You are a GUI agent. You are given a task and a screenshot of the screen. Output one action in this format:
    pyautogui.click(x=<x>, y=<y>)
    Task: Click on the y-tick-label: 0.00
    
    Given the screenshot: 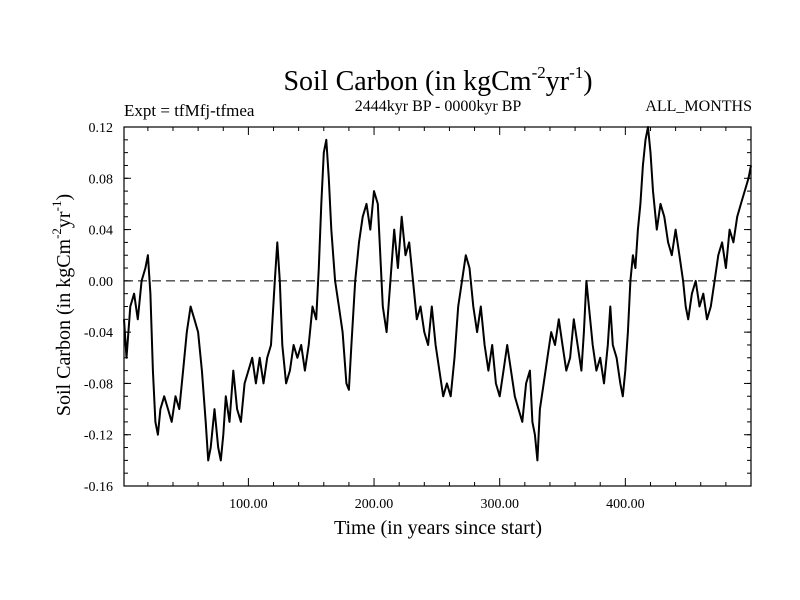 What is the action you would take?
    pyautogui.click(x=101, y=282)
    